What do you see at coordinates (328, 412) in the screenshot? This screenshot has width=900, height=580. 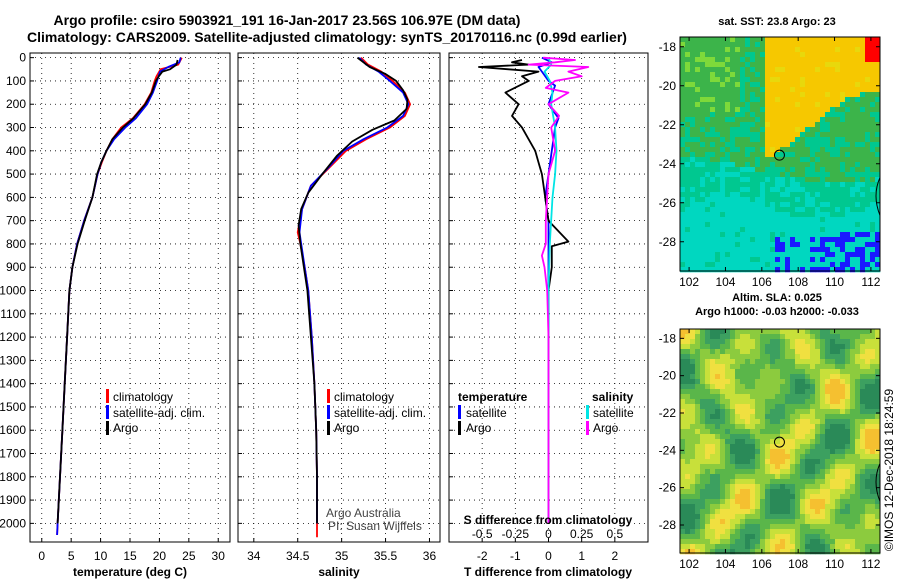 I see `legend-satellite-swatch` at bounding box center [328, 412].